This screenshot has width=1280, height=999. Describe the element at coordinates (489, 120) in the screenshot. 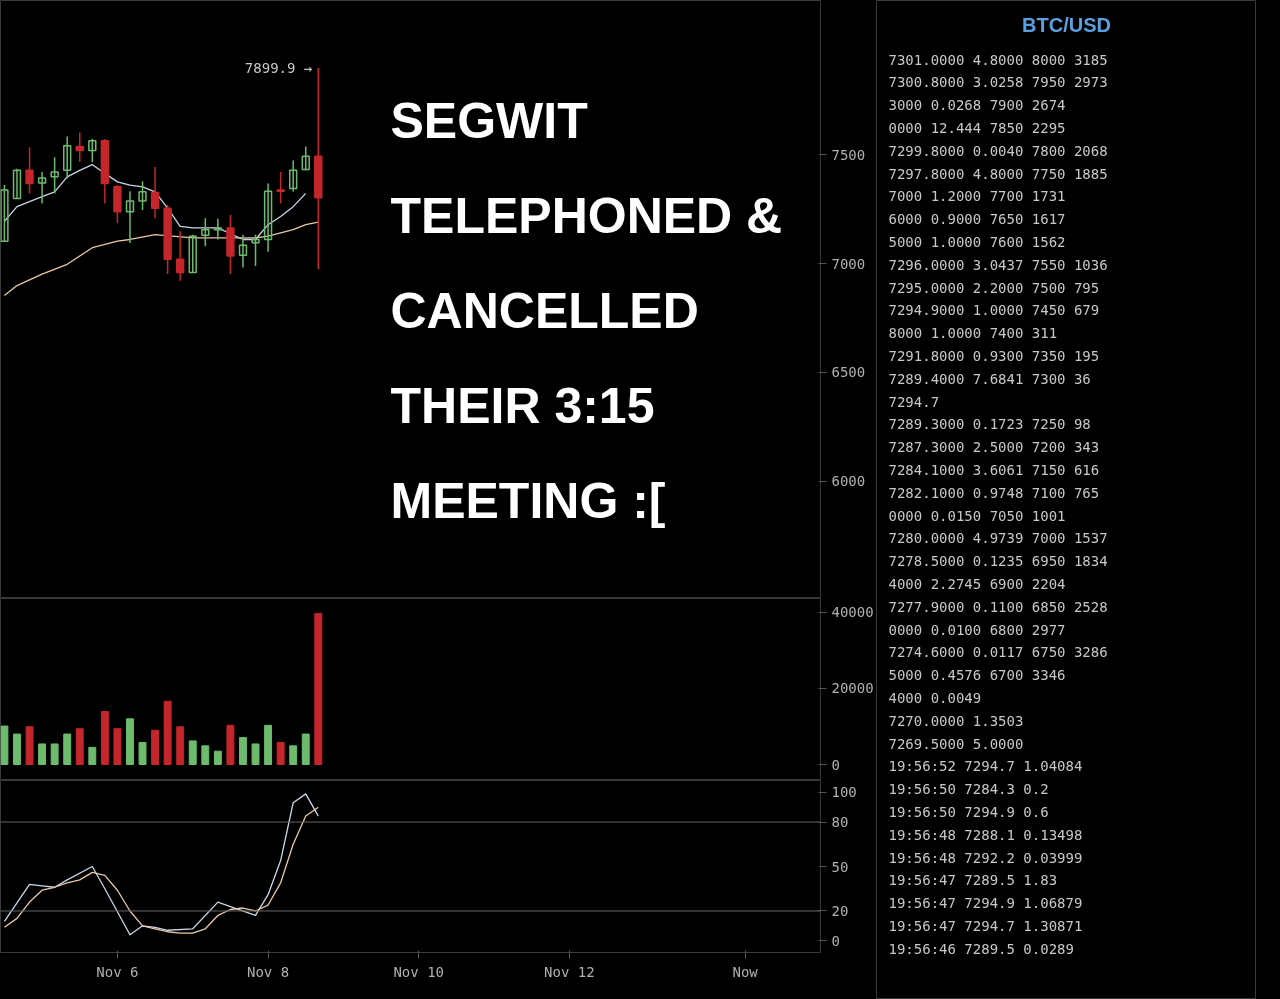

I see `annotation: SEGWIT` at that location.